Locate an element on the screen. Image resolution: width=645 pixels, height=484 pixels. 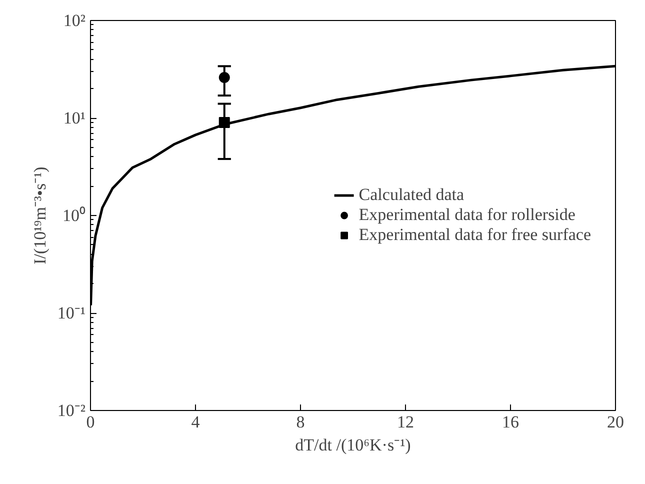
legend-label: Experimental data for free surface is located at coordinates (474, 235).